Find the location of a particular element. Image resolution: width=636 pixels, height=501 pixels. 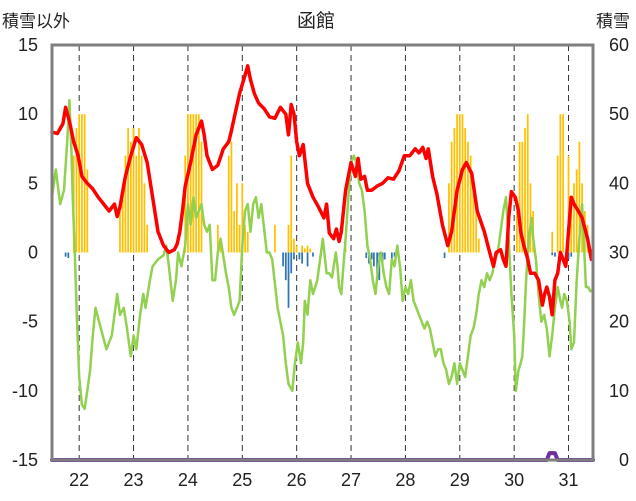

right-tick-label: 10 is located at coordinates (619, 391).